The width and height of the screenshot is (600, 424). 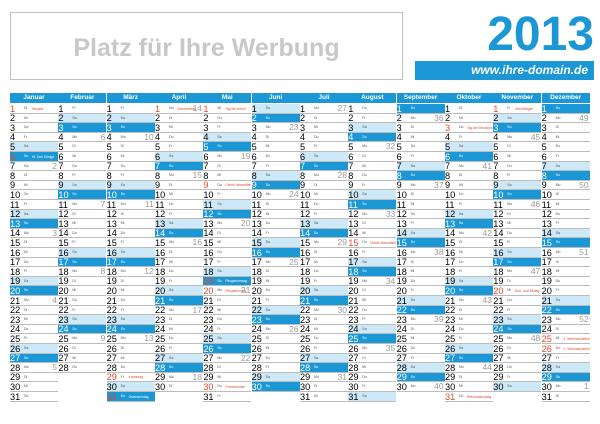 I want to click on day-cell: 19 Fr, so click(x=323, y=282).